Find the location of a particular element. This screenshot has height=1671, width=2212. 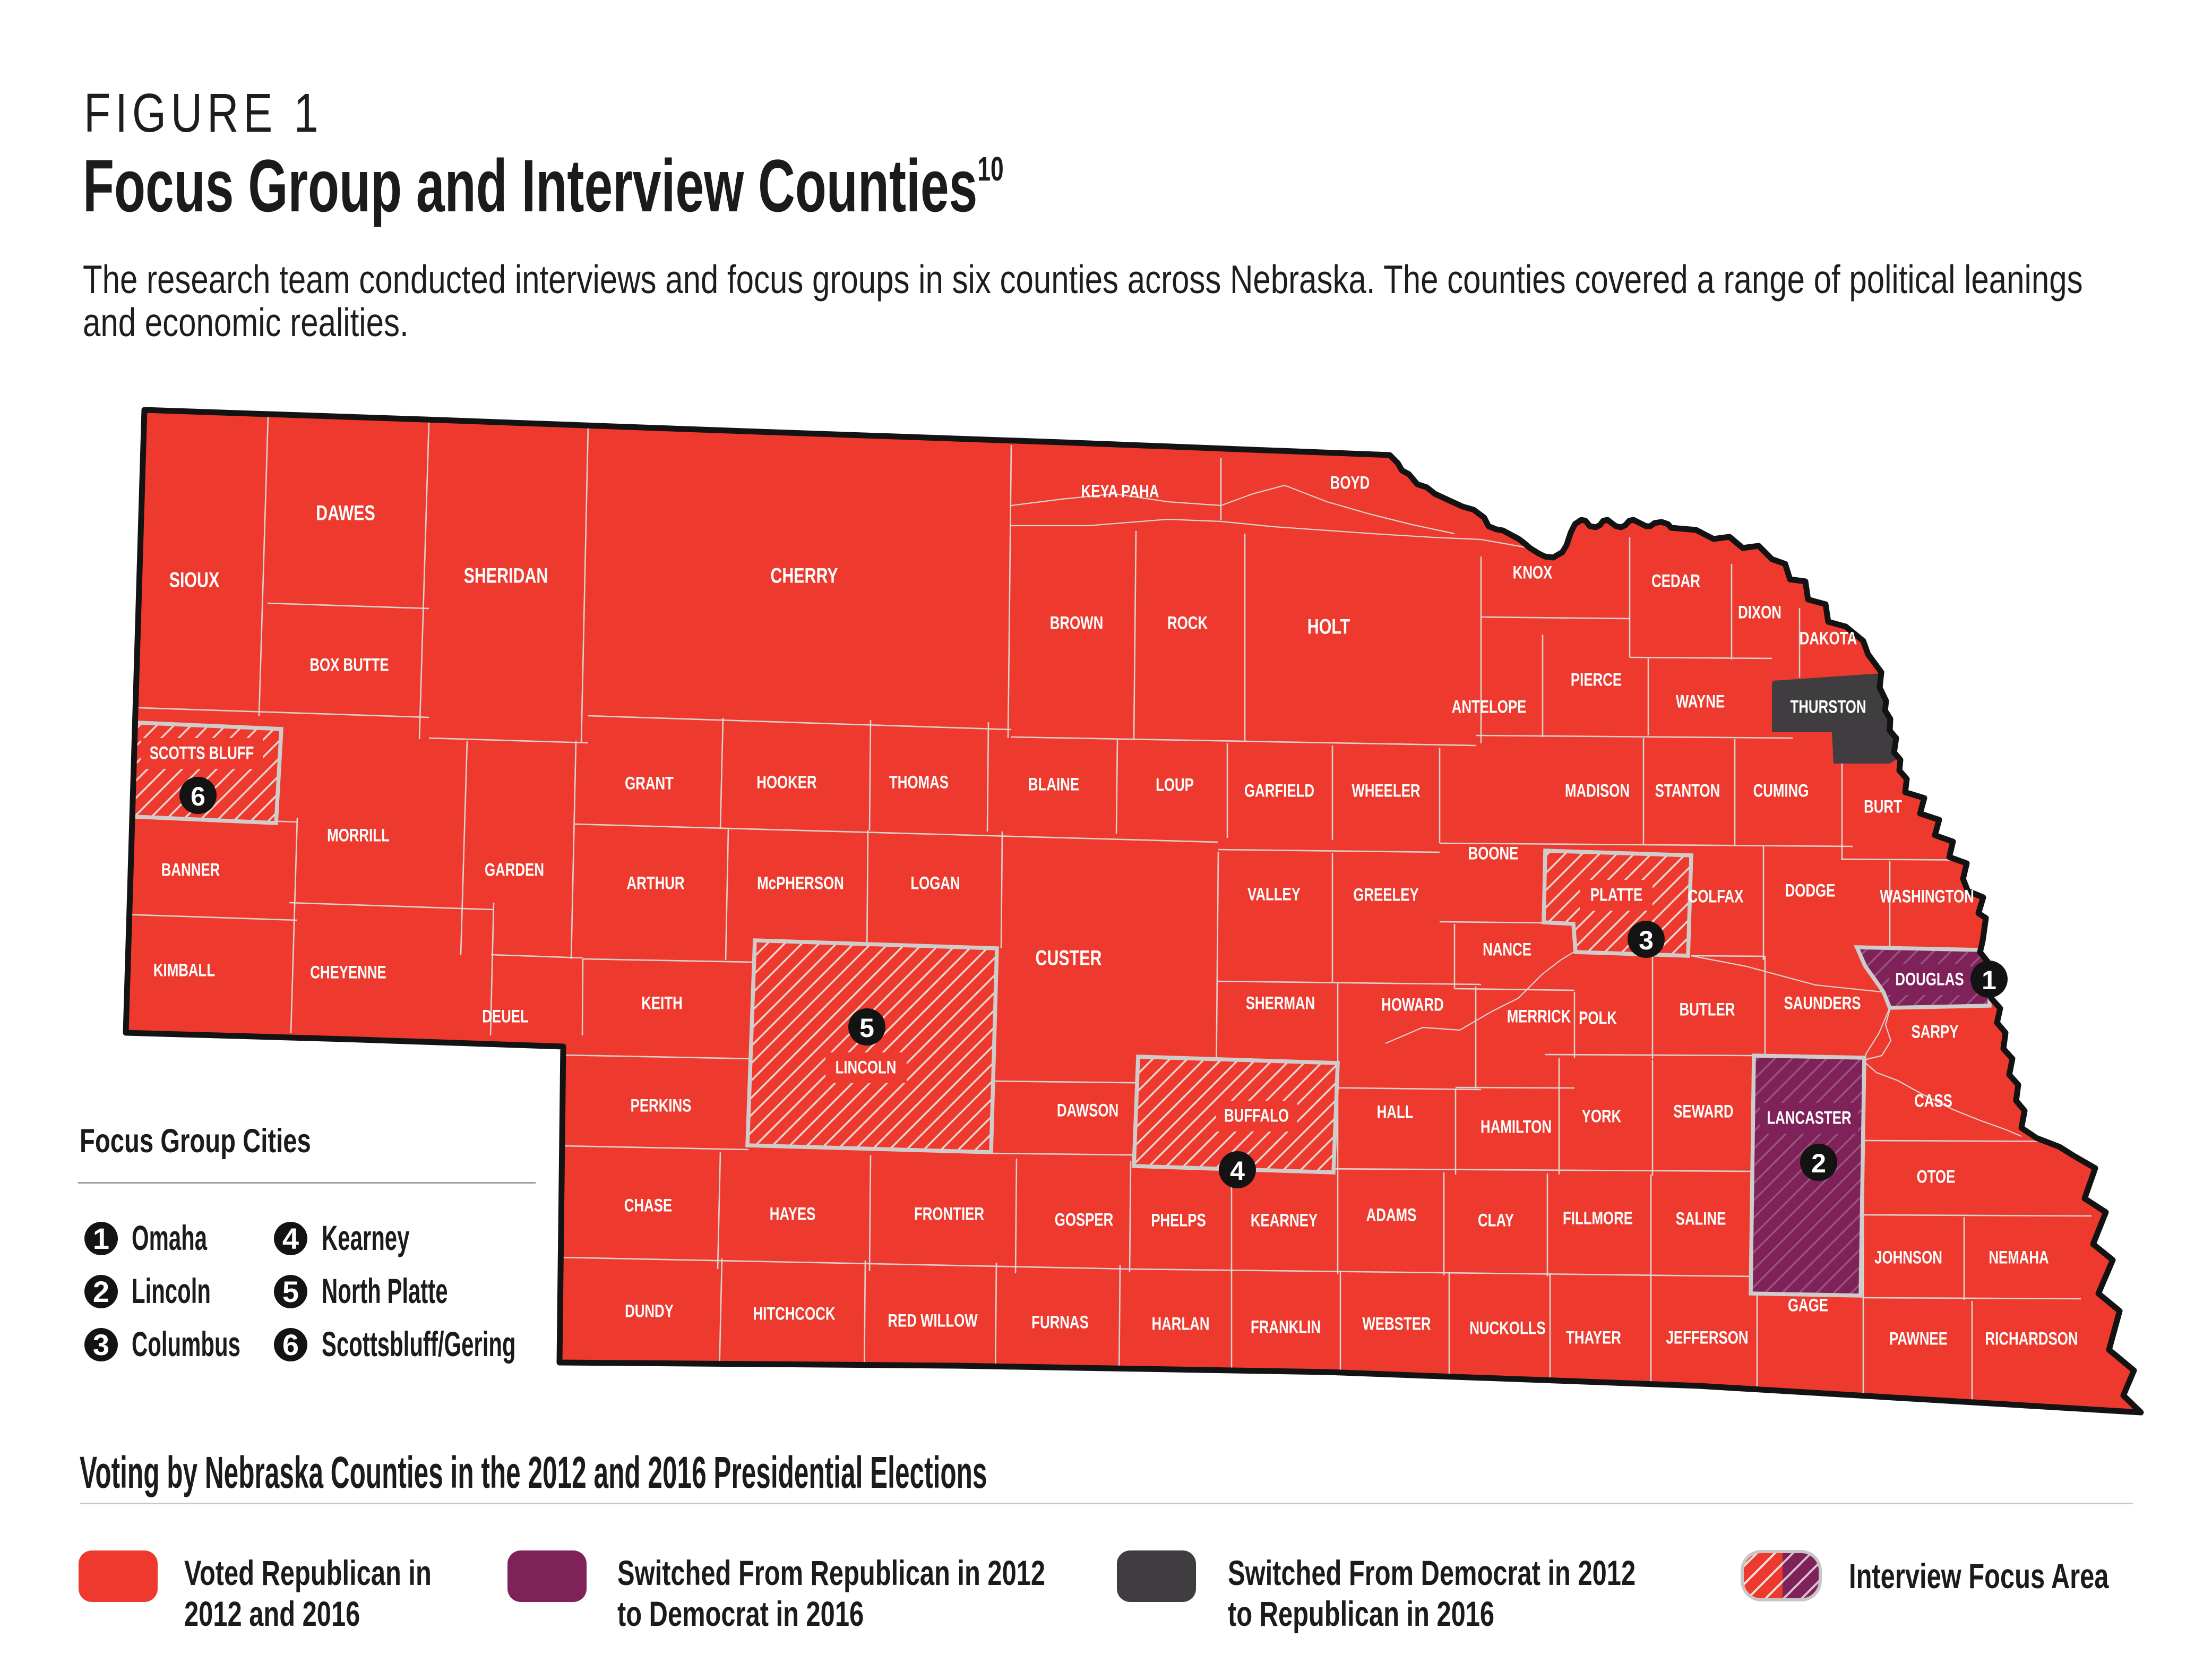

svg-text: RED WILLOW is located at coordinates (933, 1321).